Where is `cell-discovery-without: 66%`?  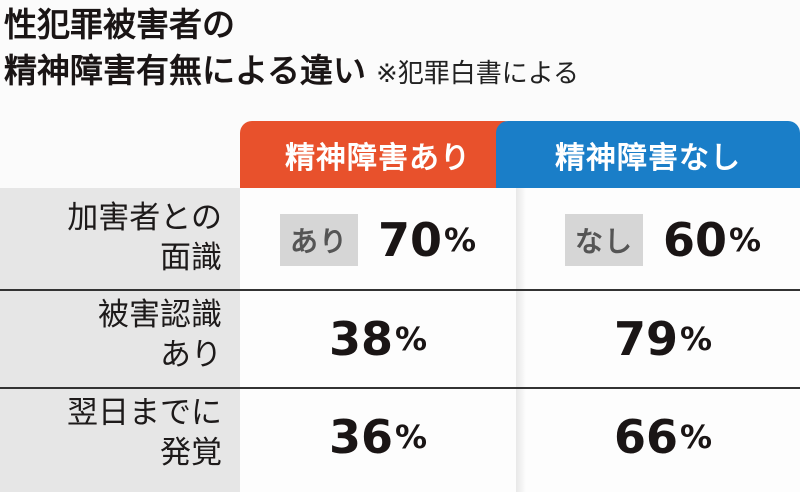
cell-discovery-without: 66% is located at coordinates (663, 437).